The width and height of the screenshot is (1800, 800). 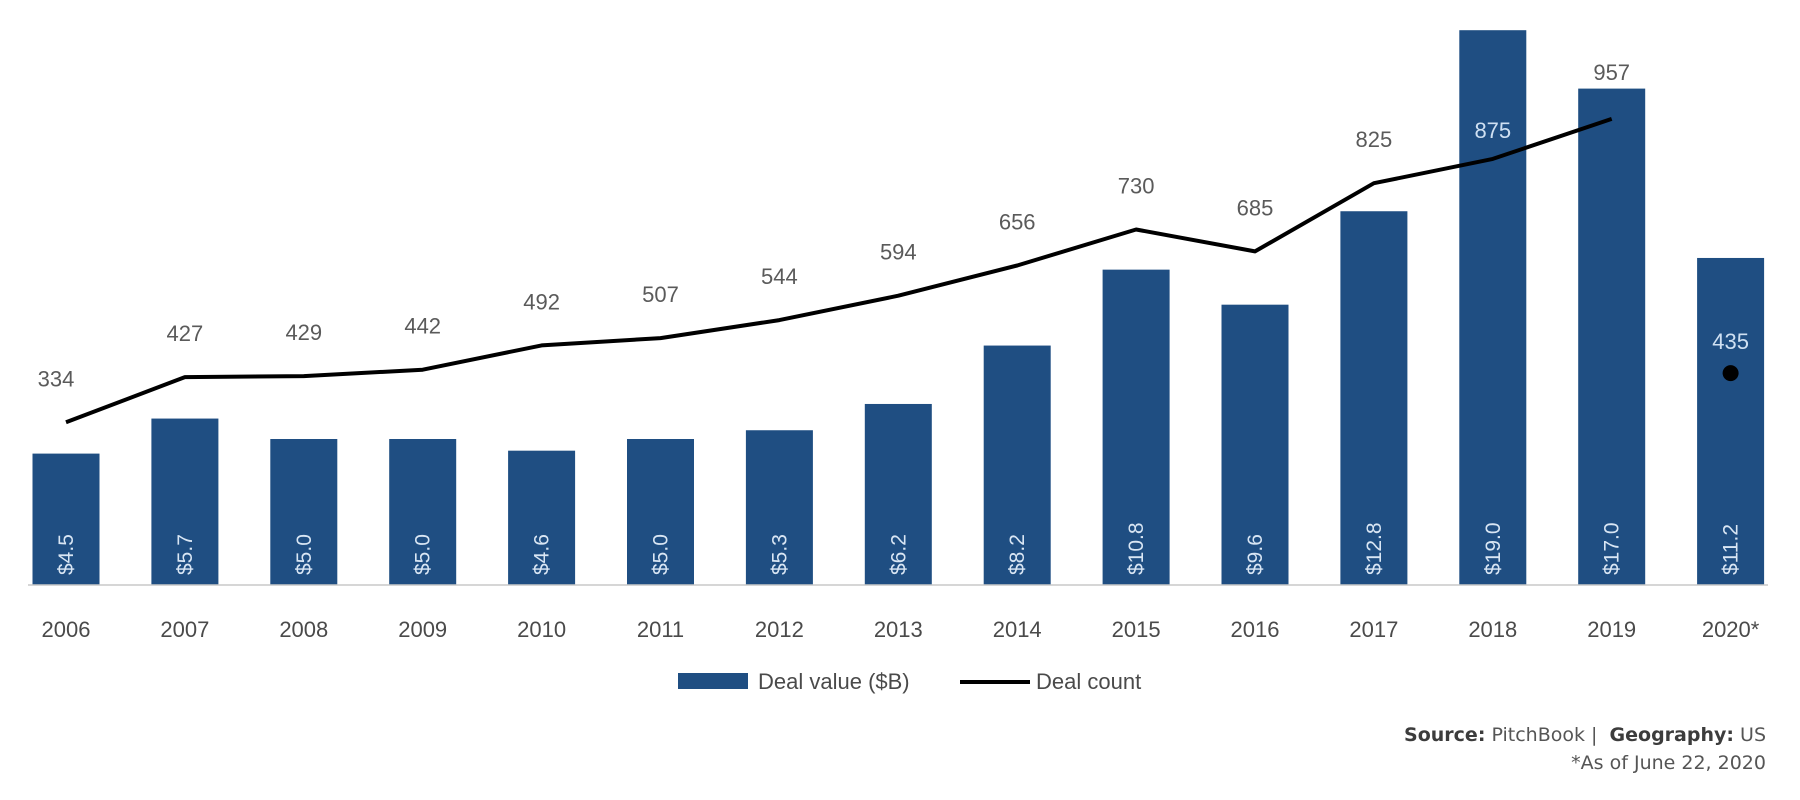 What do you see at coordinates (542, 517) in the screenshot?
I see `bar-2010` at bounding box center [542, 517].